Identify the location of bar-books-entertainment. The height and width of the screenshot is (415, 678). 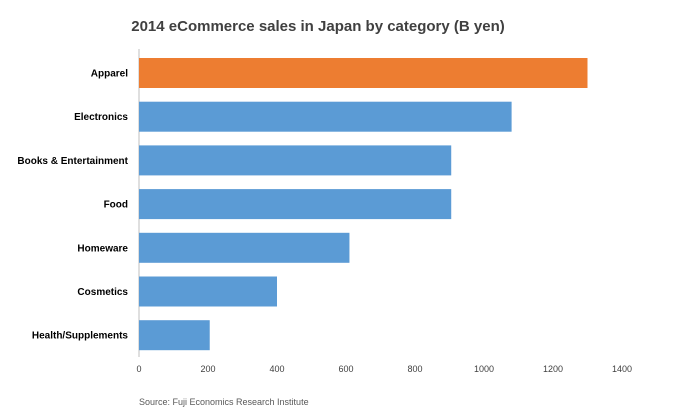
(295, 160).